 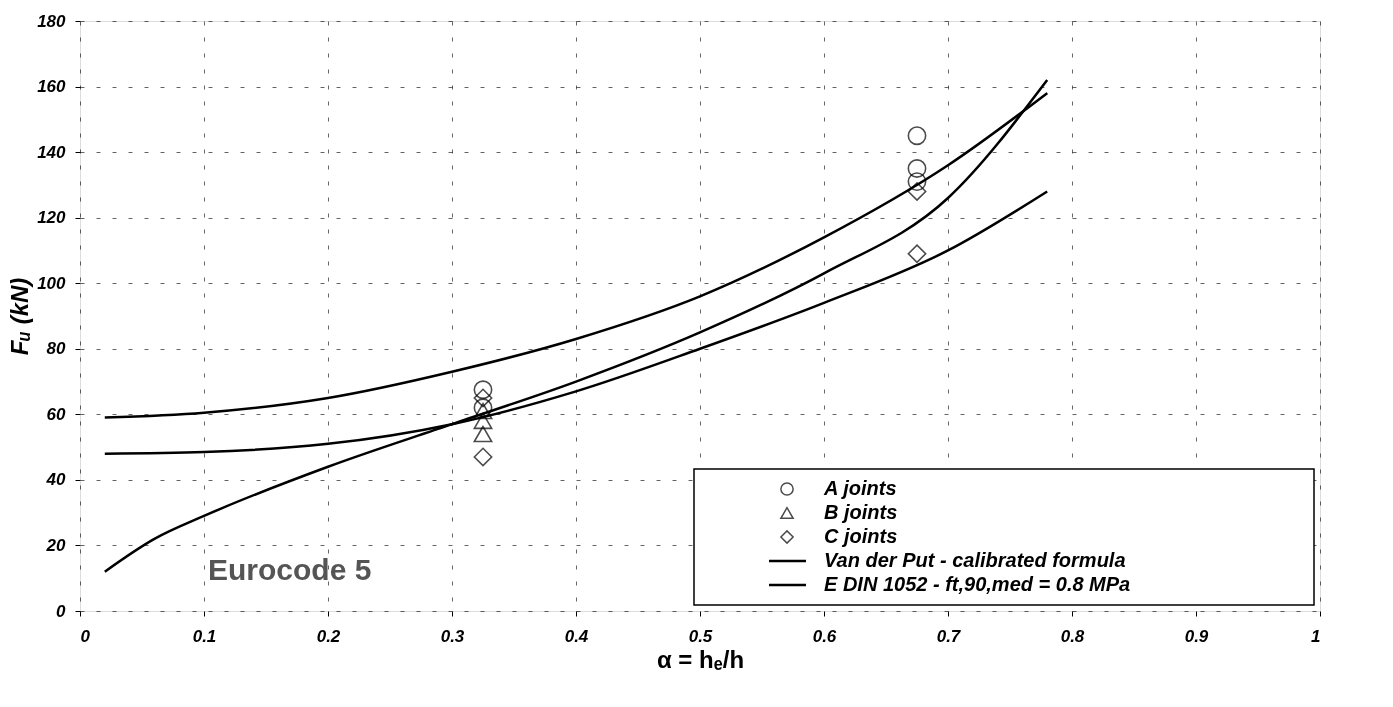 I want to click on x-tick-label: 0.9, so click(x=1196, y=636).